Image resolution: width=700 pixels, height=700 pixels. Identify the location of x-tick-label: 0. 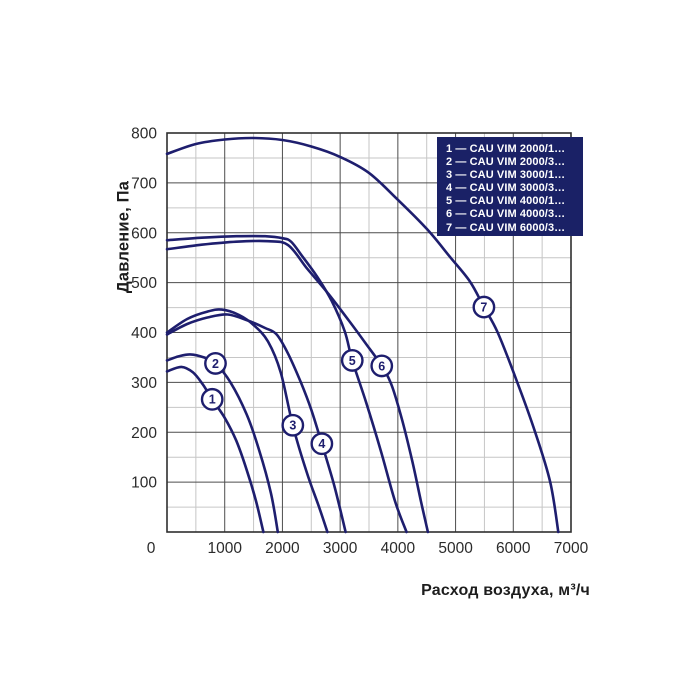
(151, 548).